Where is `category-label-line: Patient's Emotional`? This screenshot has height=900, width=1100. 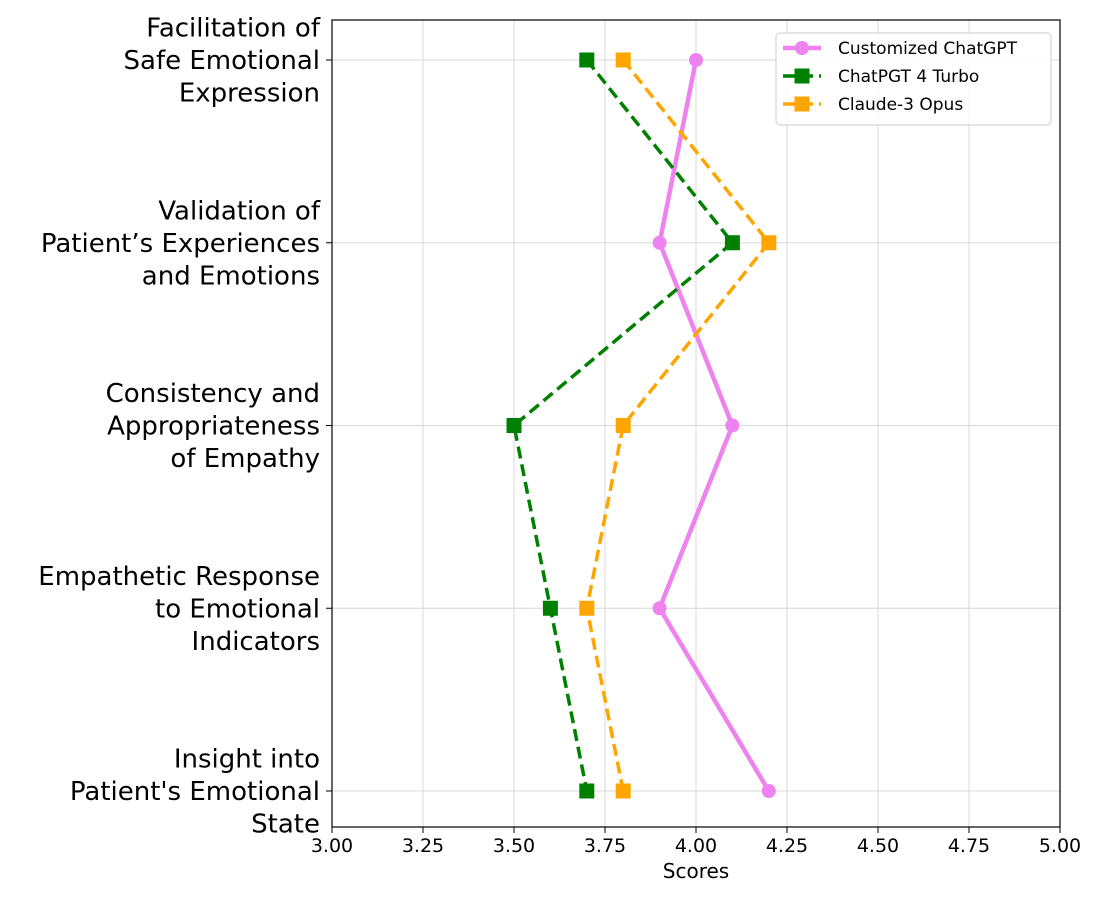
category-label-line: Patient's Emotional is located at coordinates (195, 792).